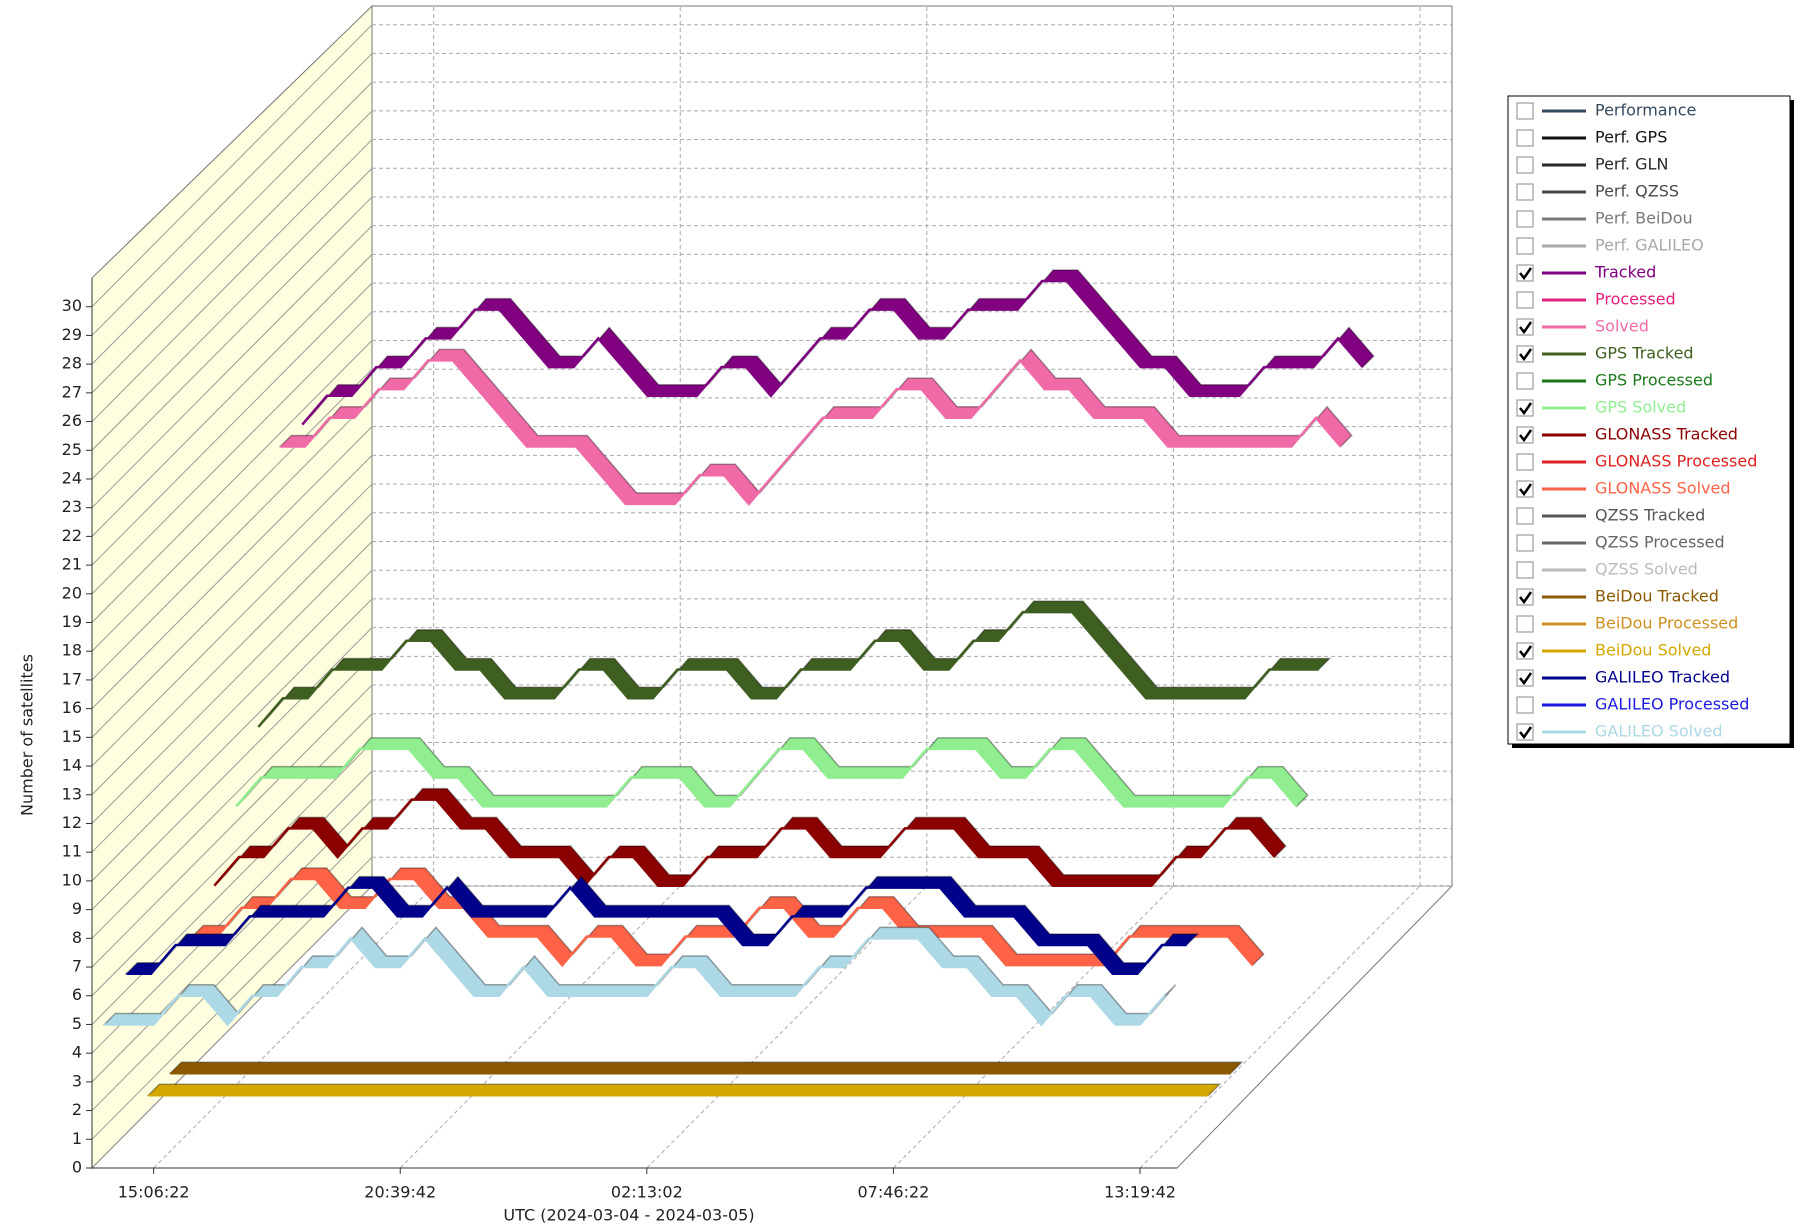  Describe the element at coordinates (77, 994) in the screenshot. I see `y-tick-label: 6` at that location.